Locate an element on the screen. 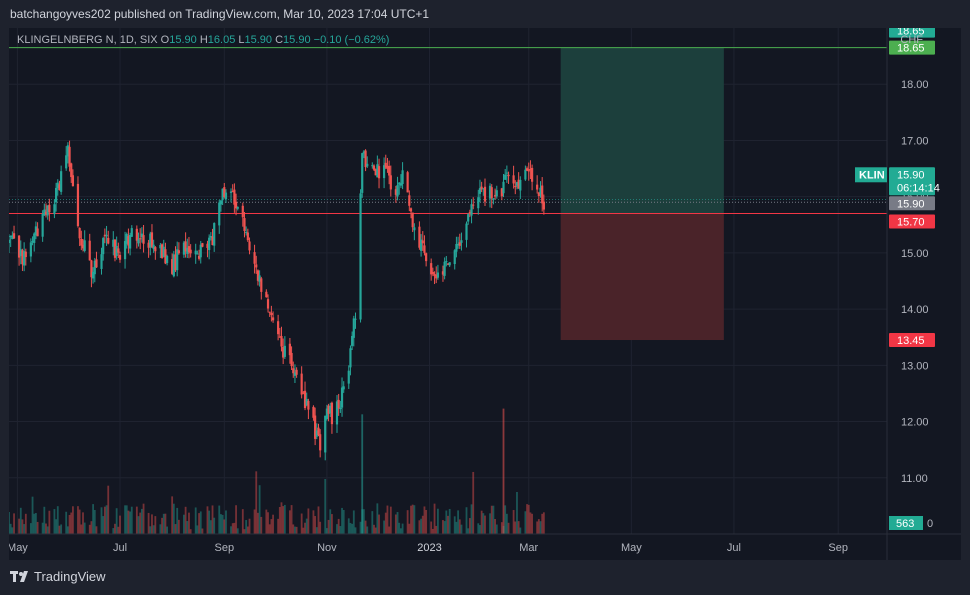 Image resolution: width=970 pixels, height=595 pixels. legend-open: 15.90 is located at coordinates (183, 40).